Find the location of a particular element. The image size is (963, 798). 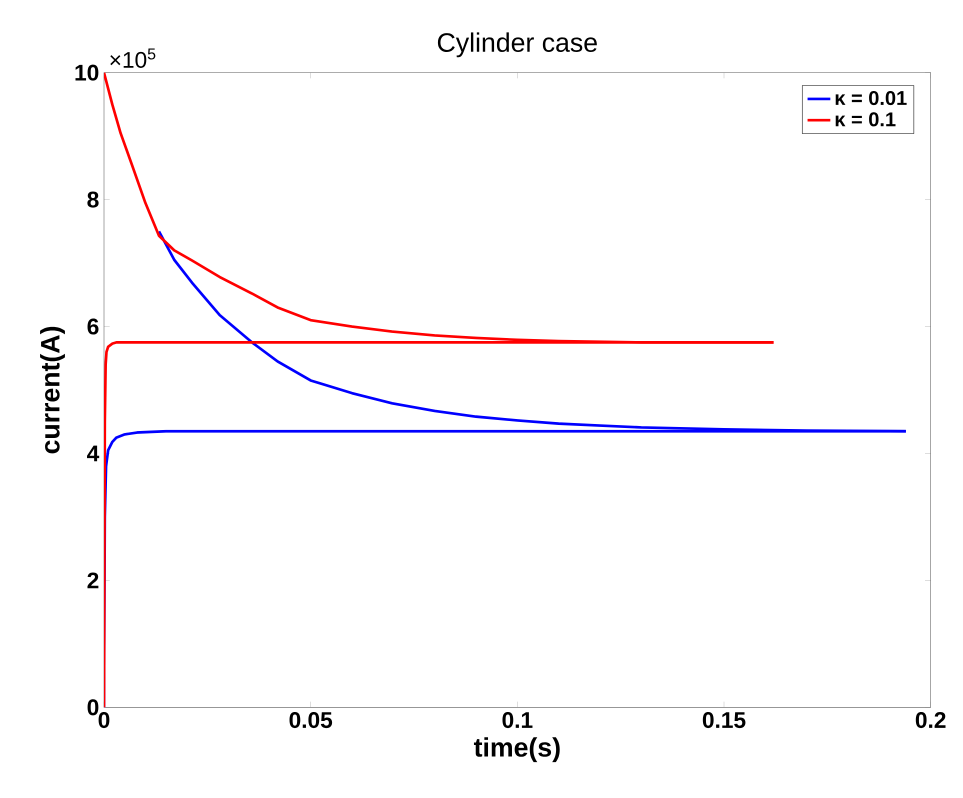

y-tick-label: 6 is located at coordinates (93, 326).